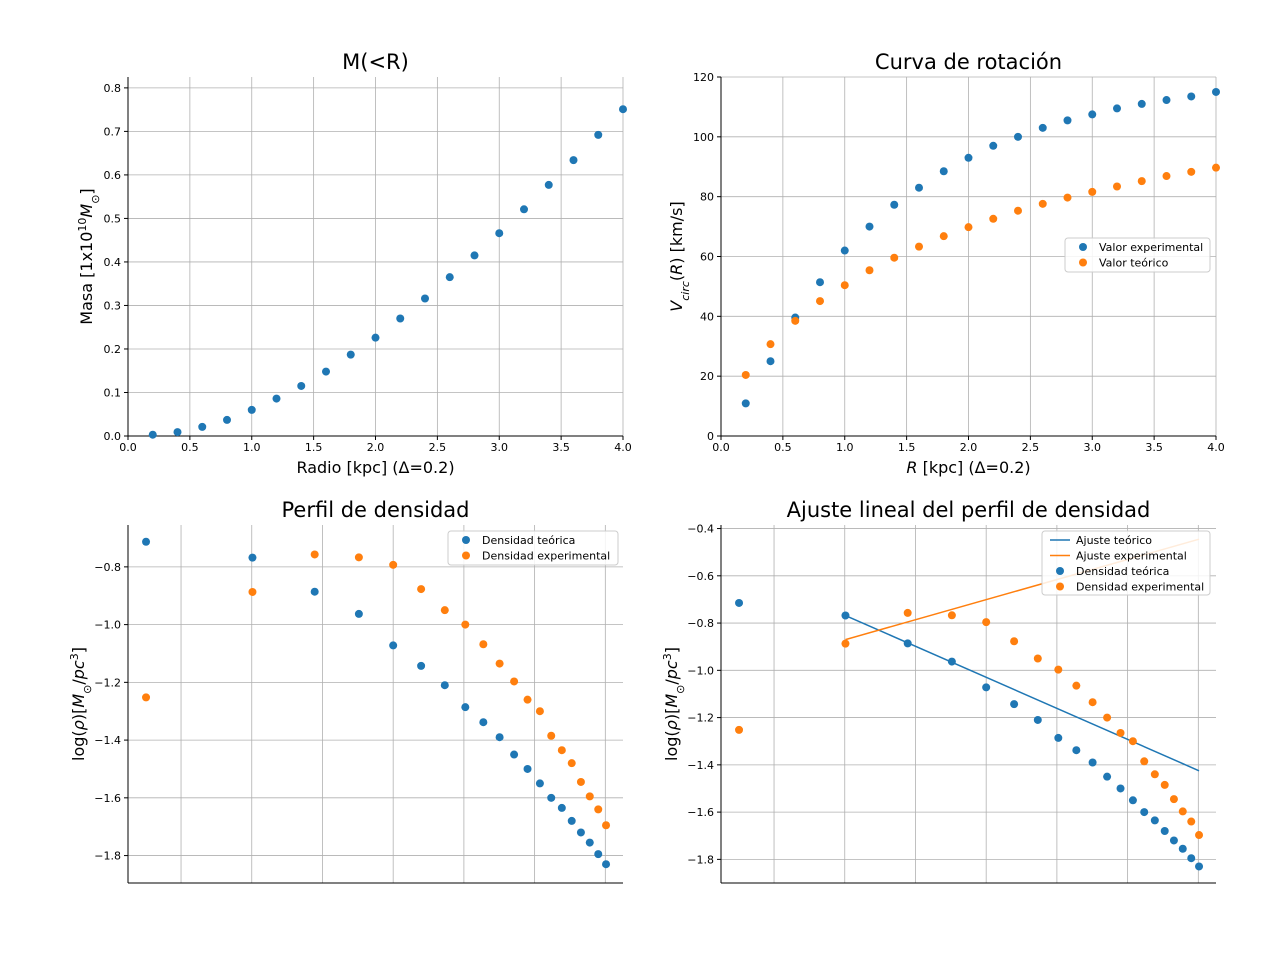 The height and width of the screenshot is (960, 1280). Describe the element at coordinates (113, 305) in the screenshot. I see `y-tick-label: 0.3` at that location.